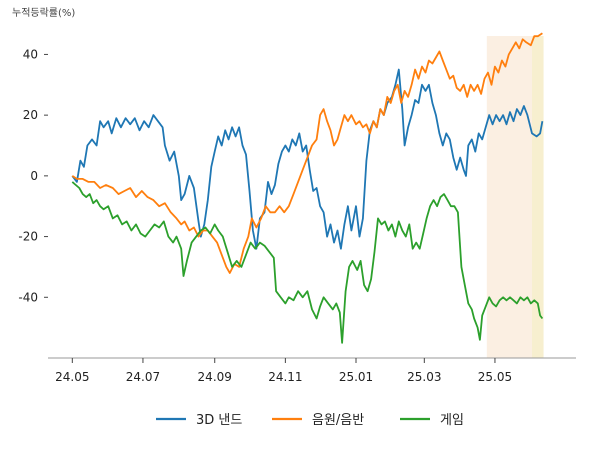 The height and width of the screenshot is (450, 600). Describe the element at coordinates (310, 420) in the screenshot. I see `legend: 3D 낸드 음원/음반 게임` at that location.